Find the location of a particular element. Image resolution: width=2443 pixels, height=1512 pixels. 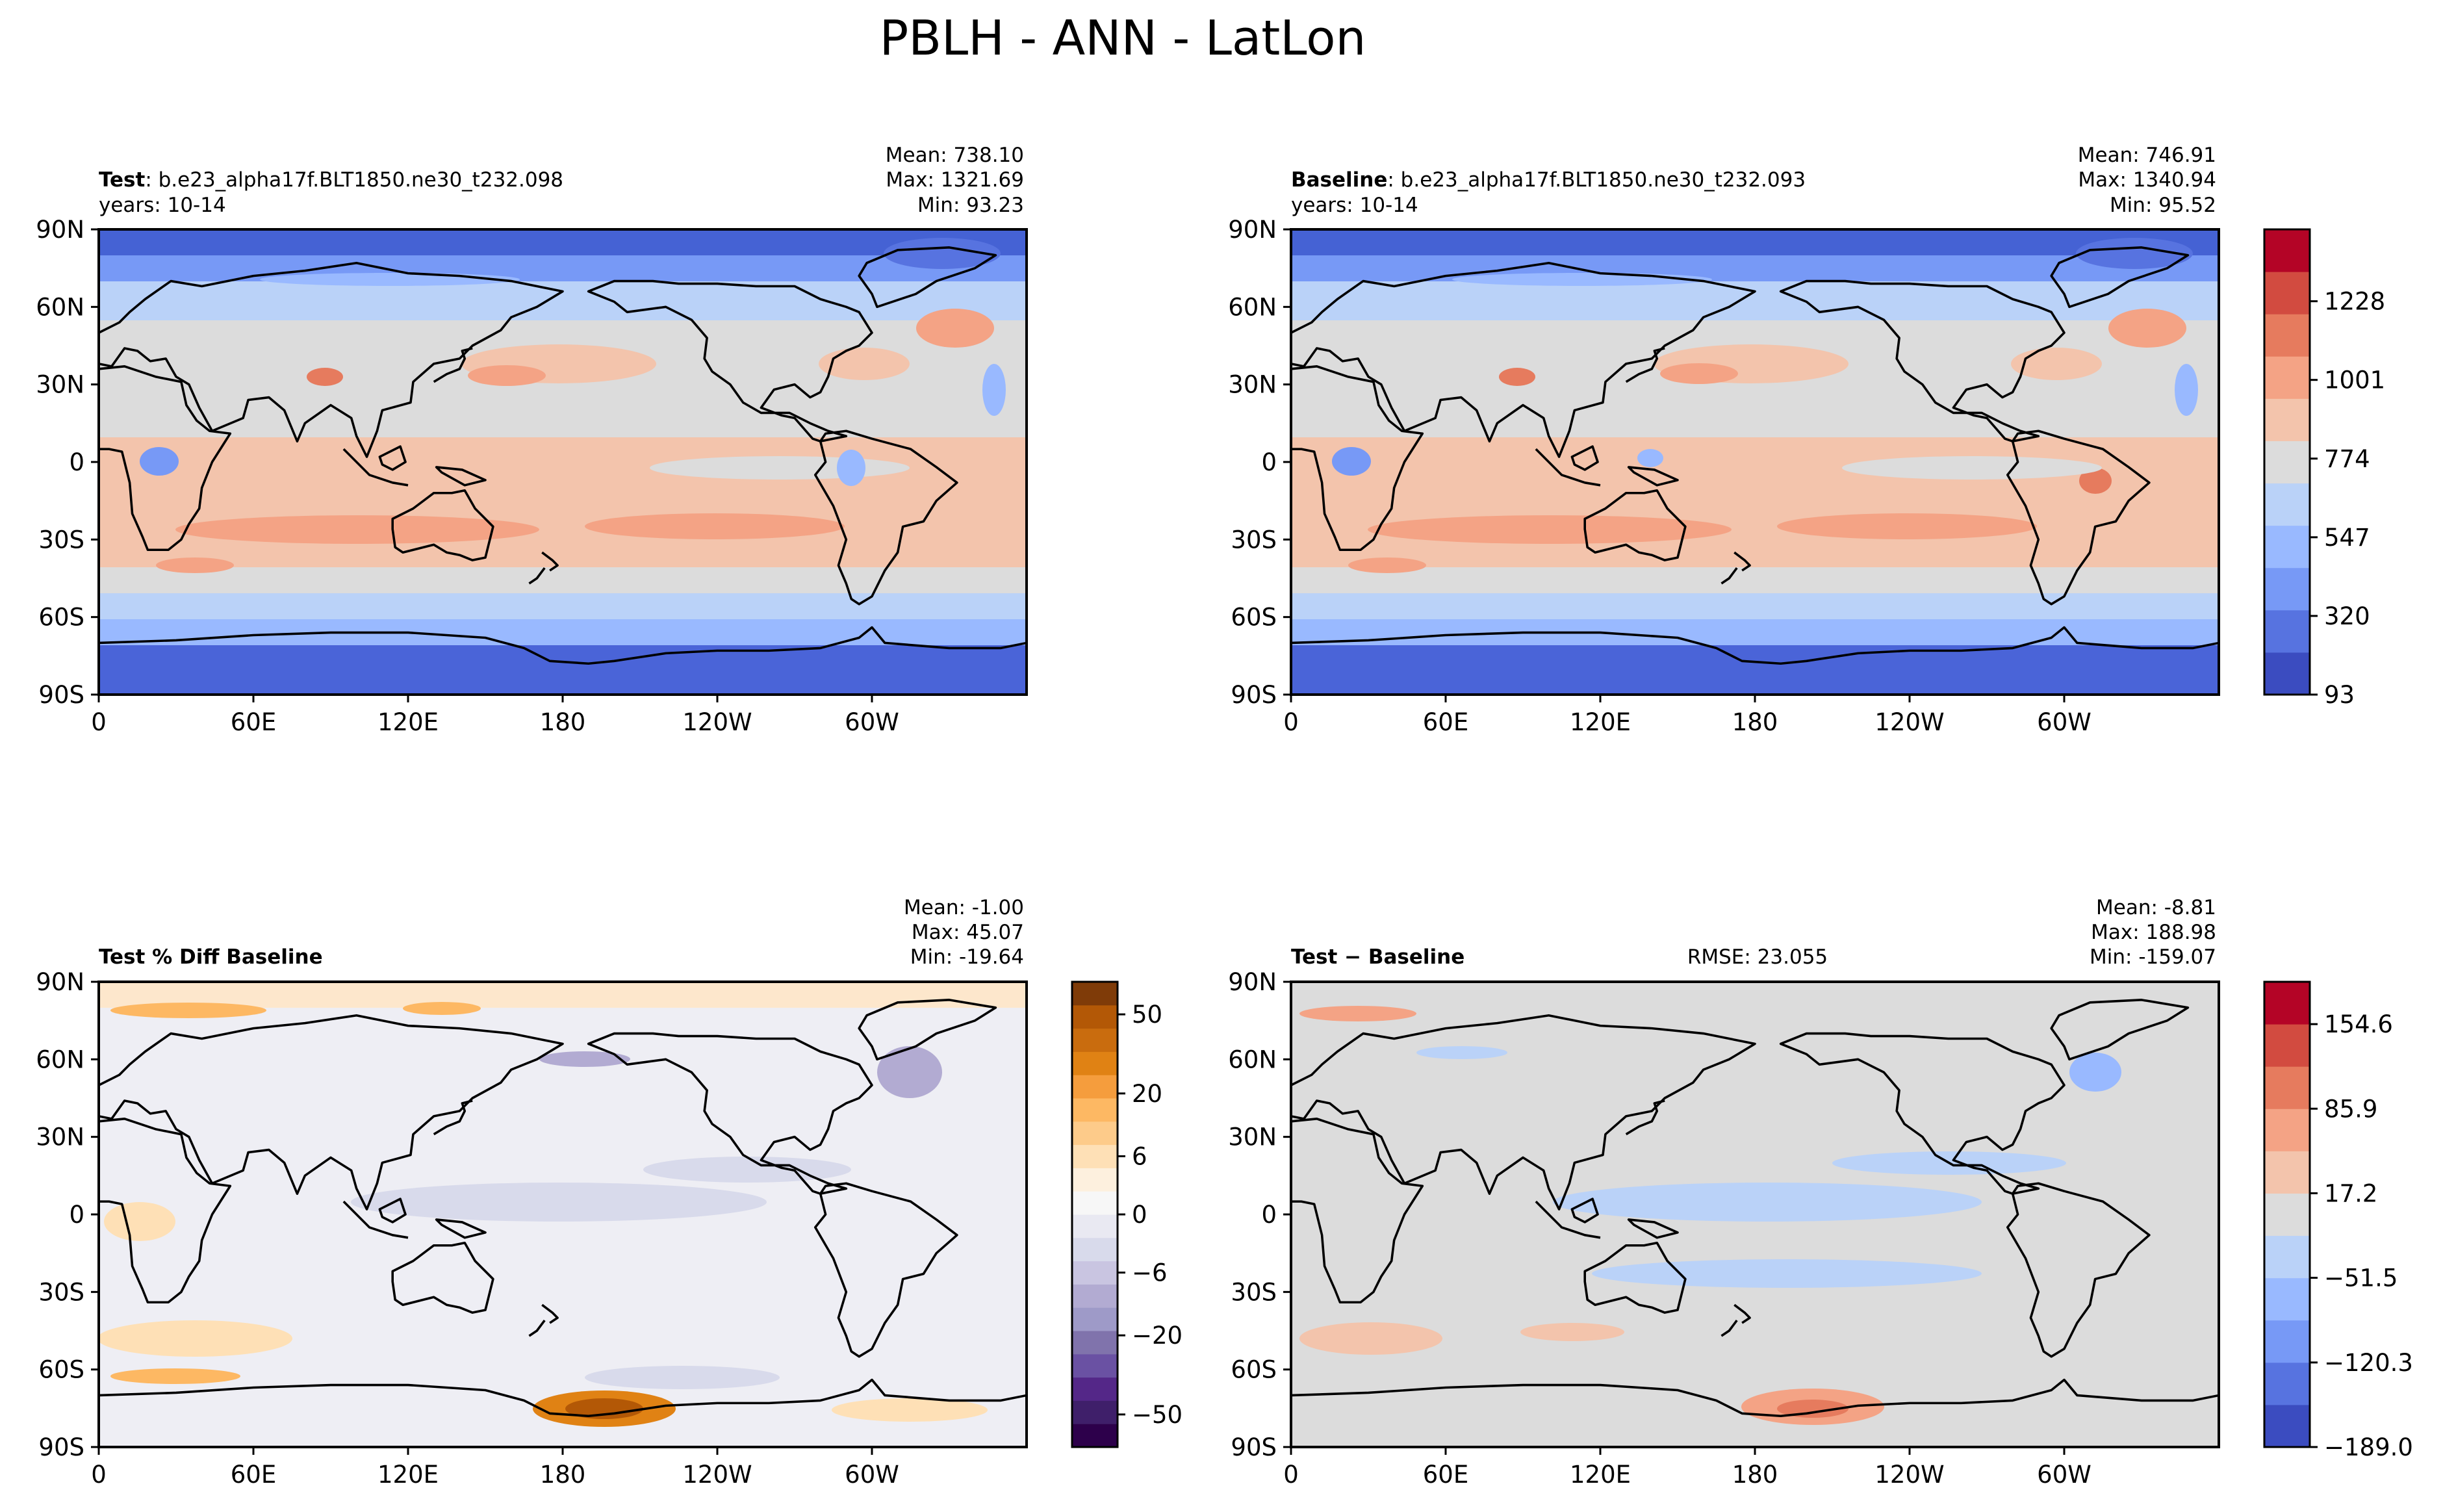

baseline-min: Min: 95.52 is located at coordinates (2163, 205).